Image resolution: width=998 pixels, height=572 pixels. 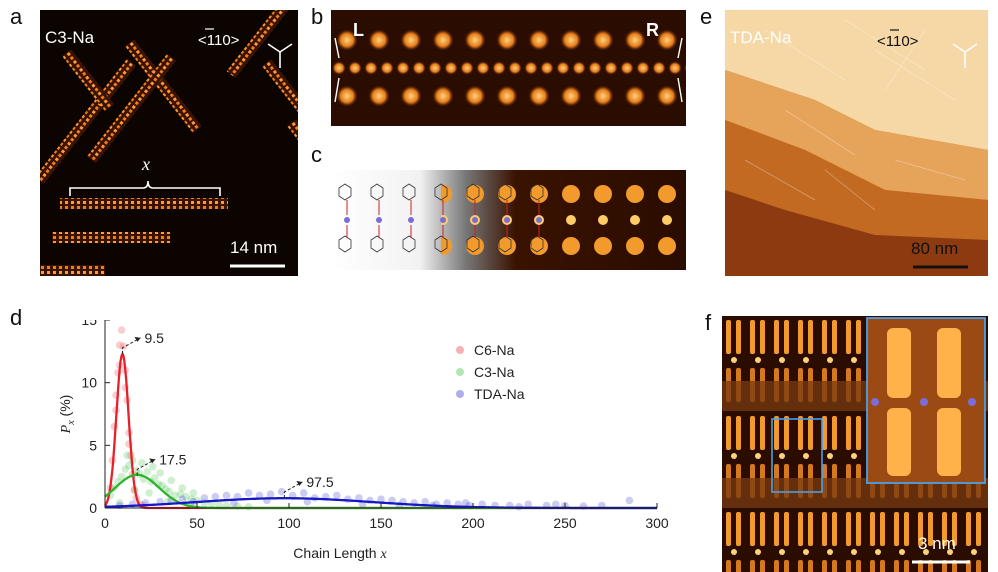 I want to click on y-tick-label: 5, so click(x=93, y=445).